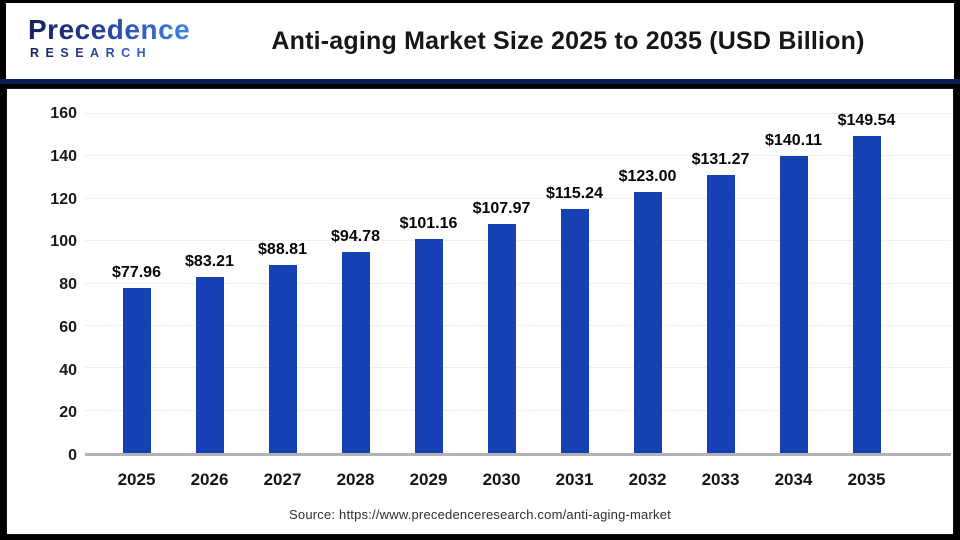 The height and width of the screenshot is (540, 960). What do you see at coordinates (793, 479) in the screenshot?
I see `x-tick-label: 2034` at bounding box center [793, 479].